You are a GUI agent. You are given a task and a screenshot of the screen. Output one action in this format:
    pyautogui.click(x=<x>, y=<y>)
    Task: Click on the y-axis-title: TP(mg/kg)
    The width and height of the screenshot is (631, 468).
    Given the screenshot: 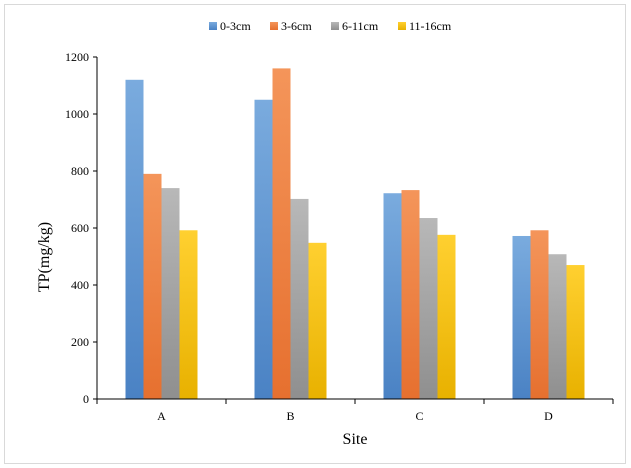 What is the action you would take?
    pyautogui.click(x=44, y=257)
    